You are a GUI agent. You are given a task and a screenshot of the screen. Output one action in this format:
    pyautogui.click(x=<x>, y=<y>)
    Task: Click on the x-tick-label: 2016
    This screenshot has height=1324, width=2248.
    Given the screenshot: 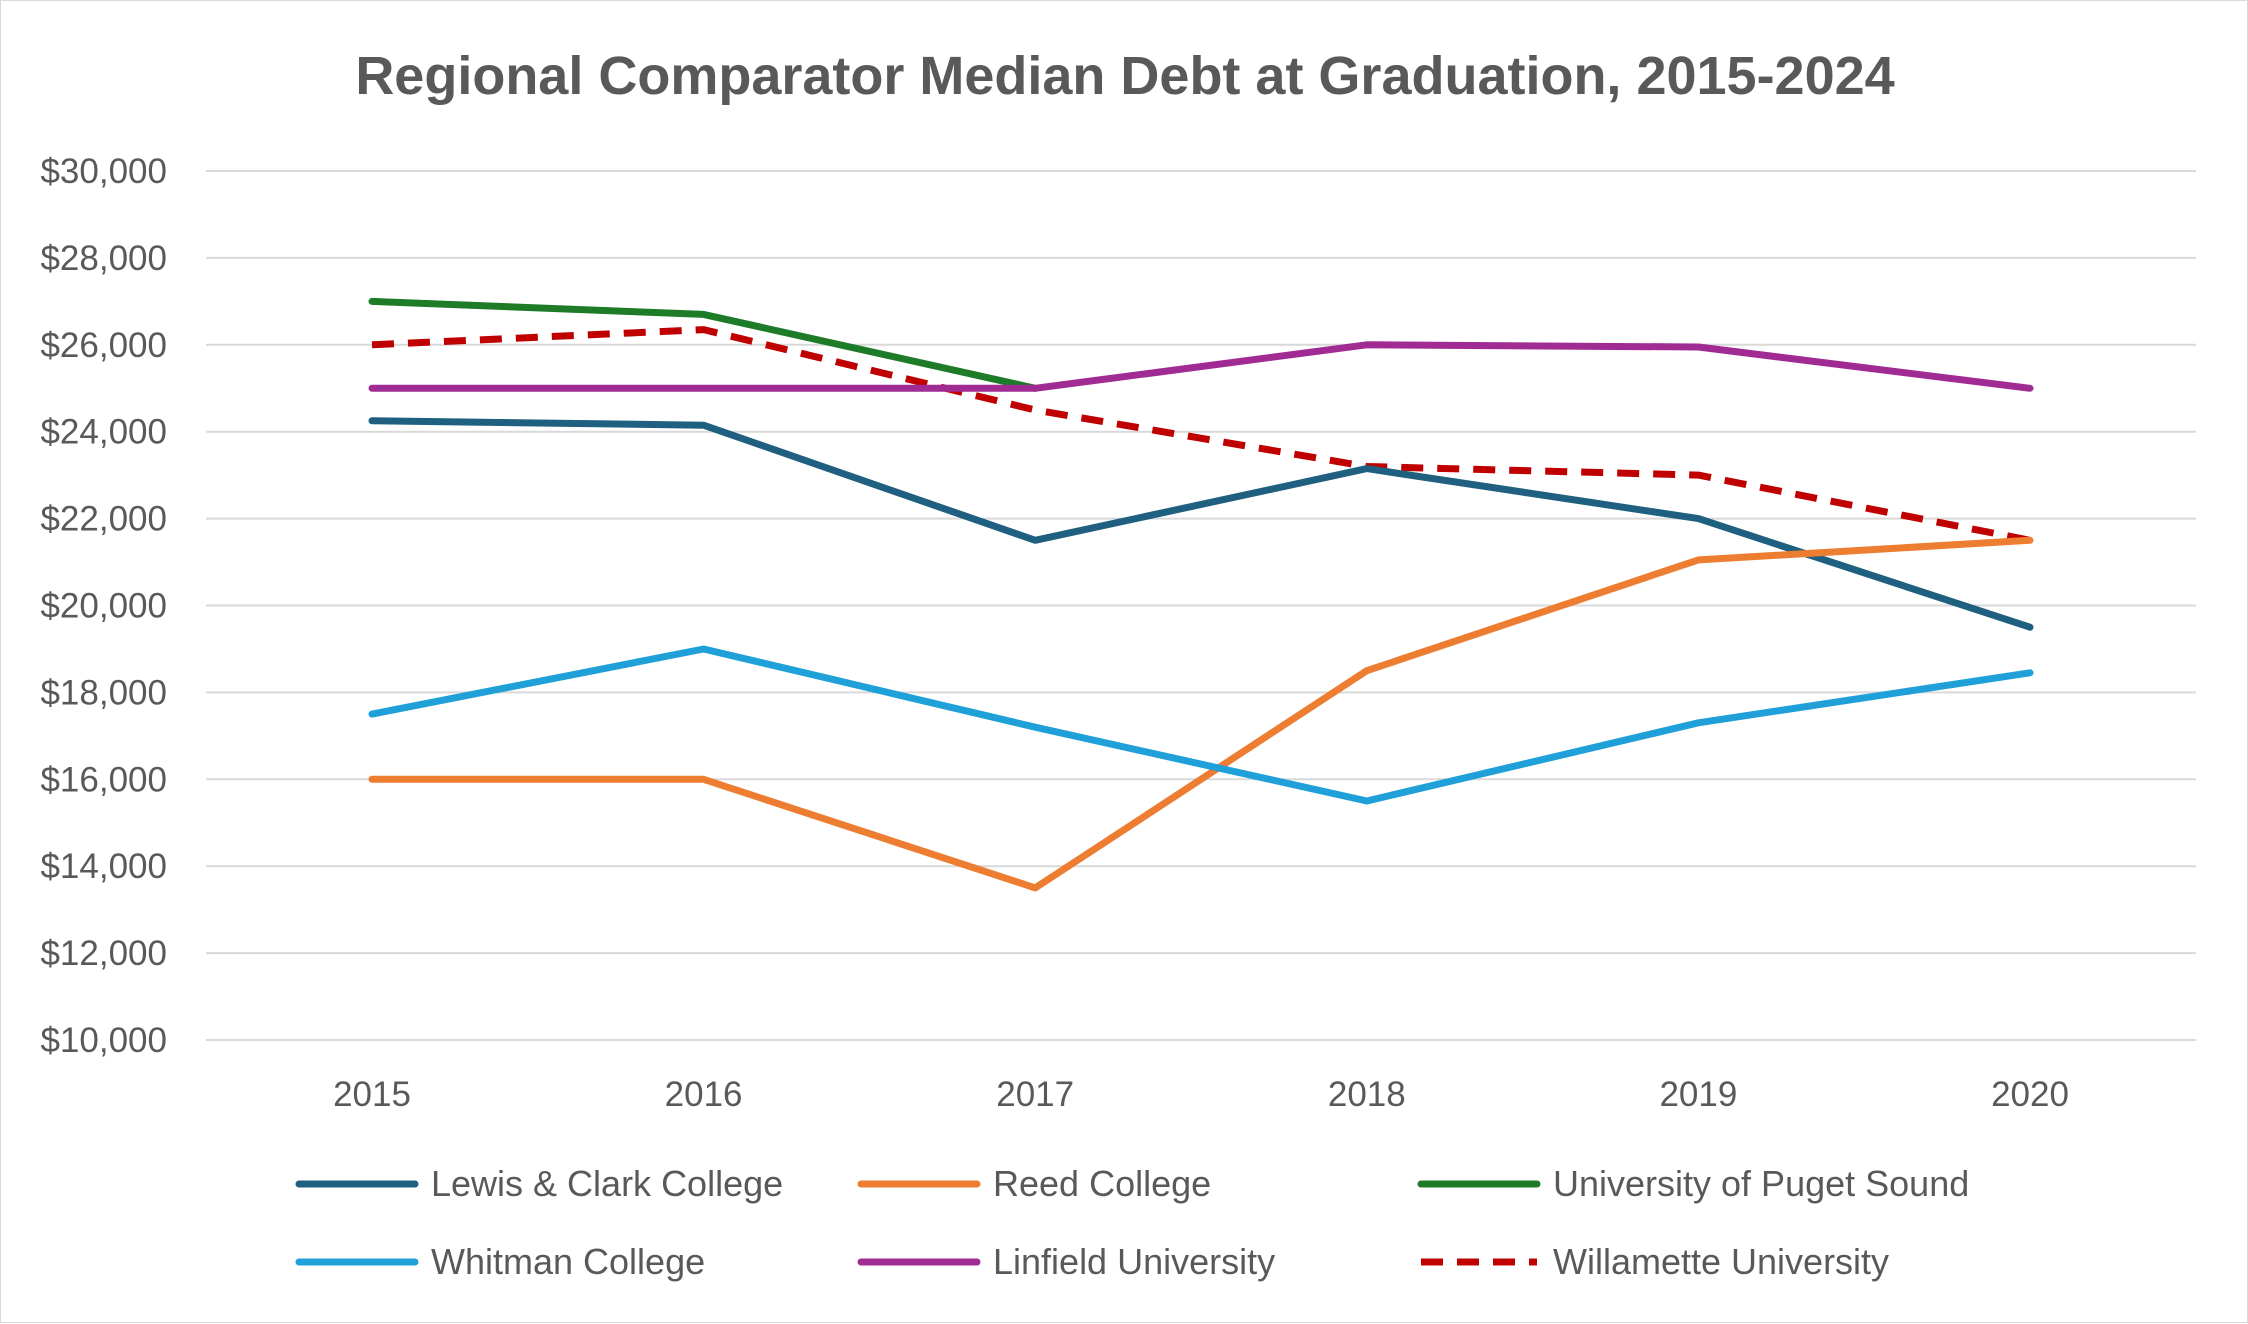 What is the action you would take?
    pyautogui.click(x=704, y=1094)
    